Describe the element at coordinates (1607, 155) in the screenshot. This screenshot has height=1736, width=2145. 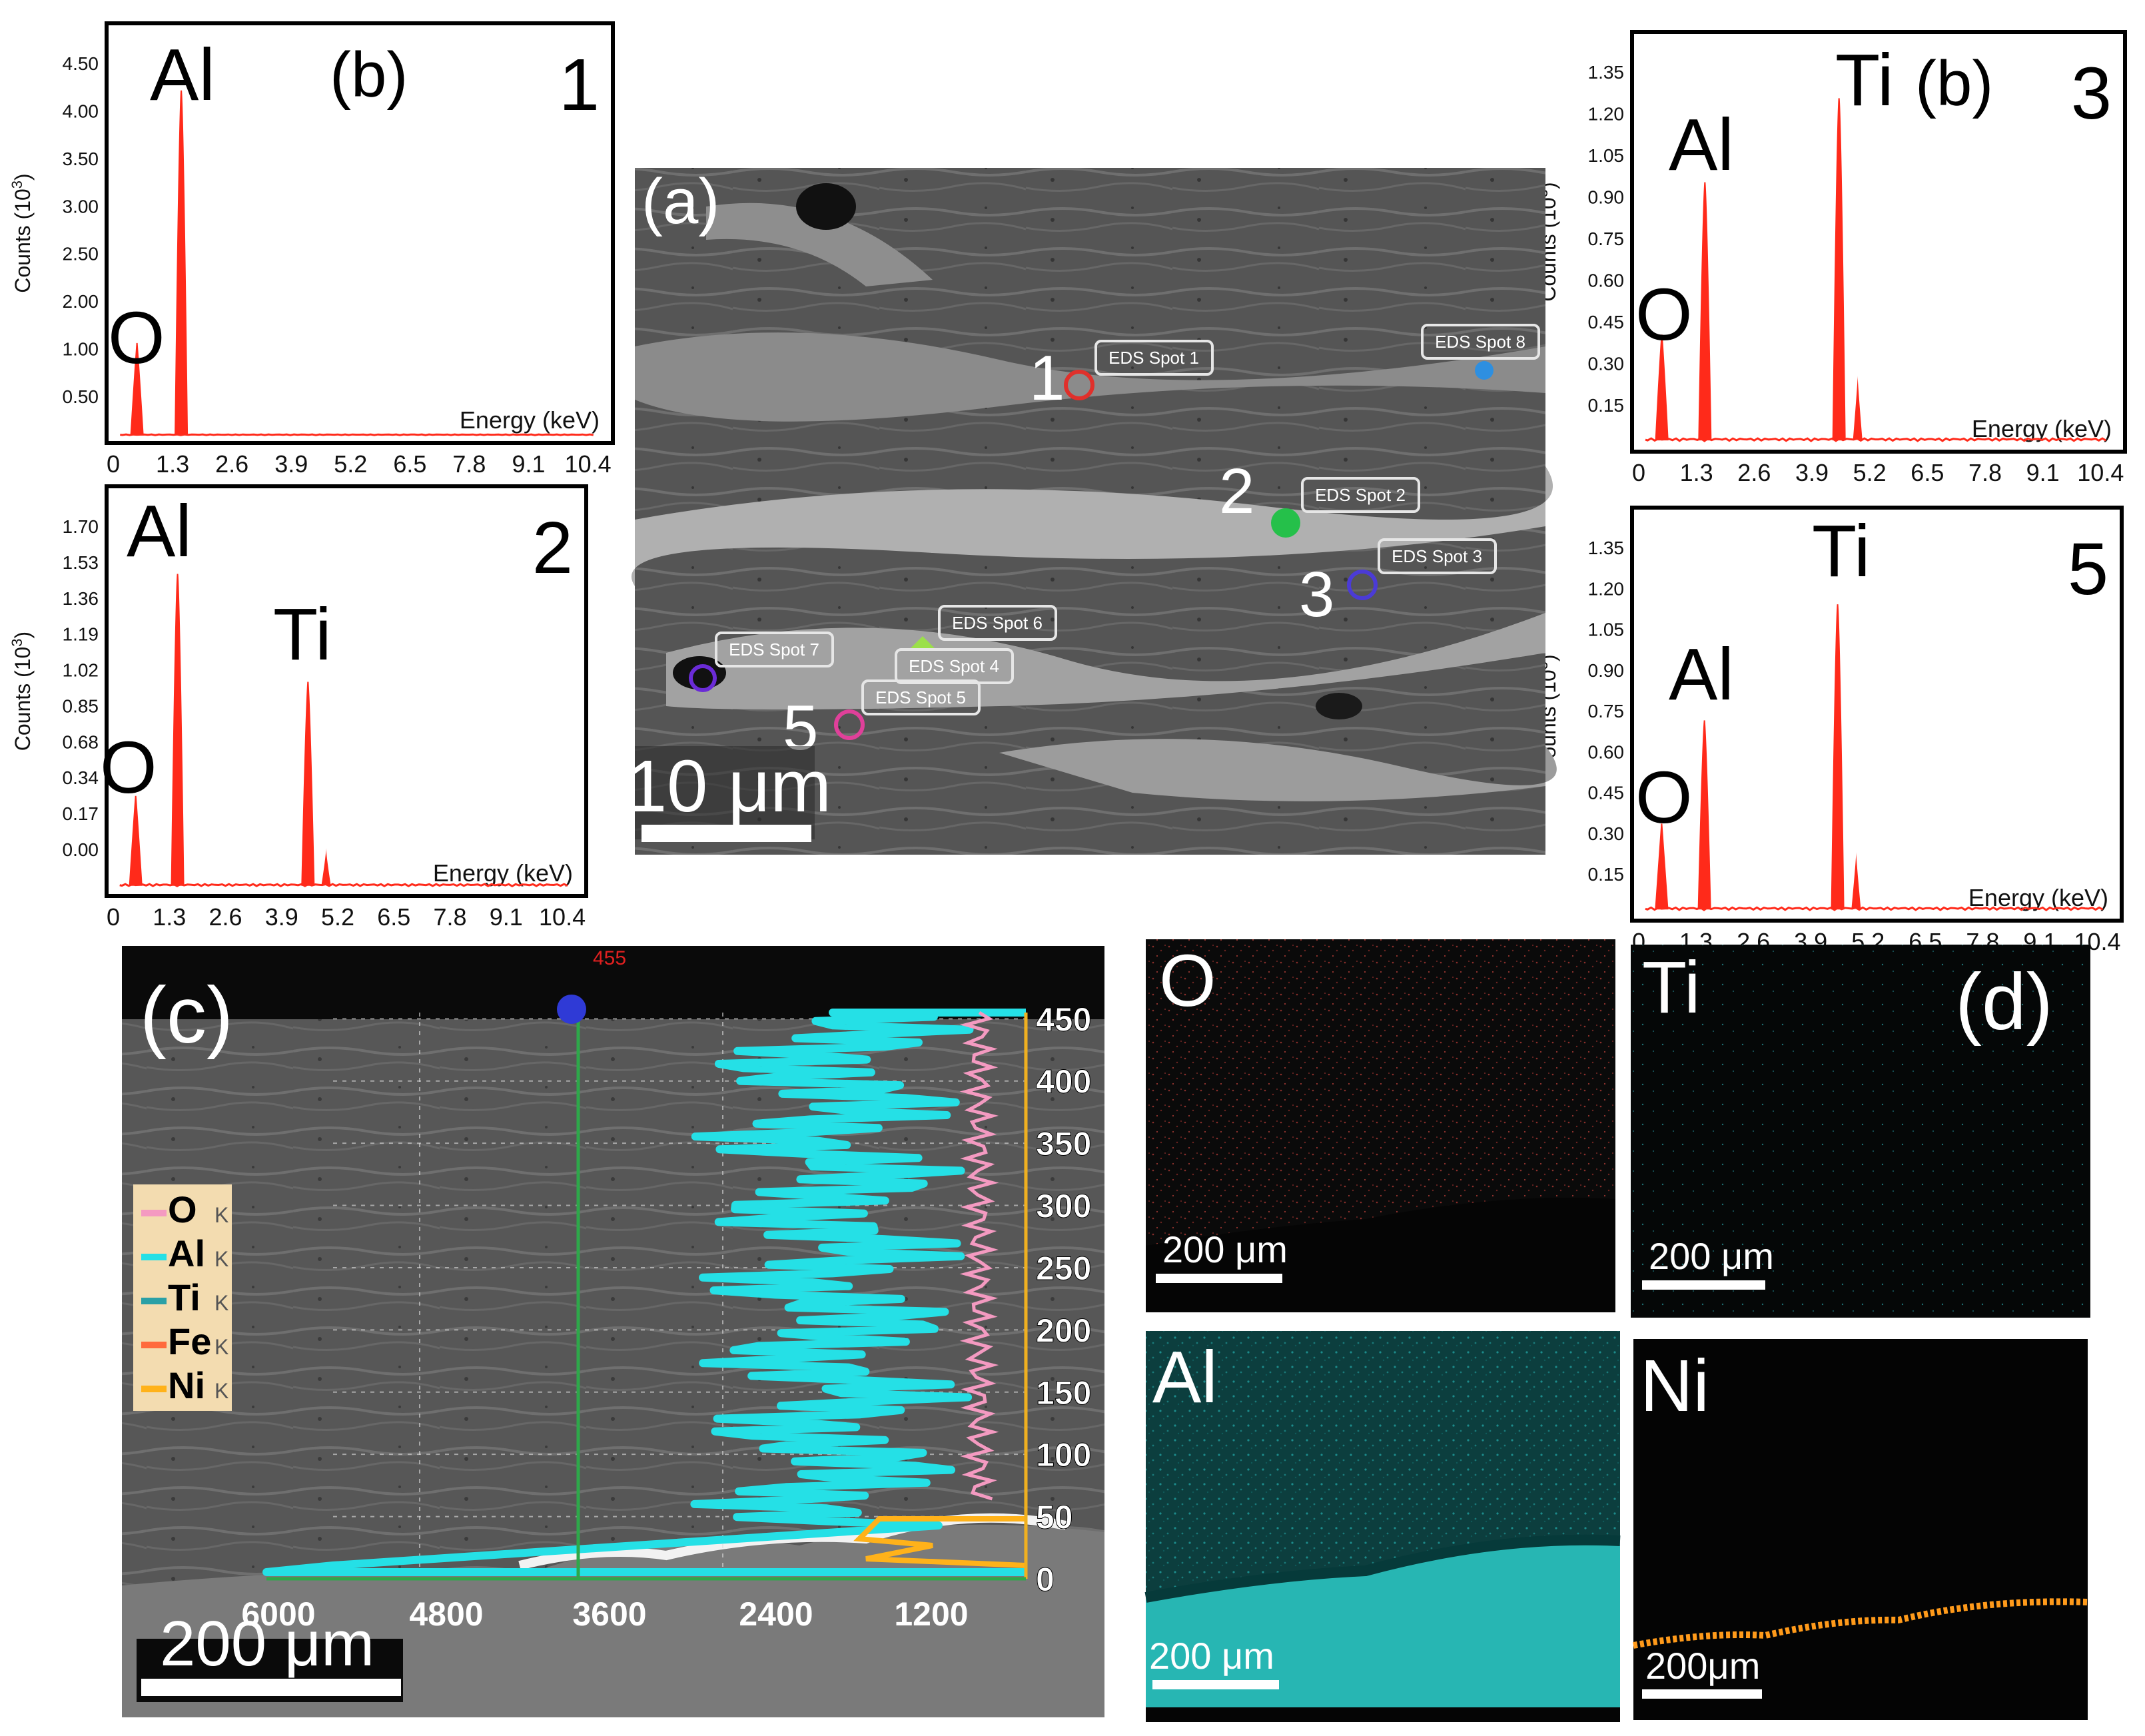
I see `y-tick-label: 1.05` at that location.